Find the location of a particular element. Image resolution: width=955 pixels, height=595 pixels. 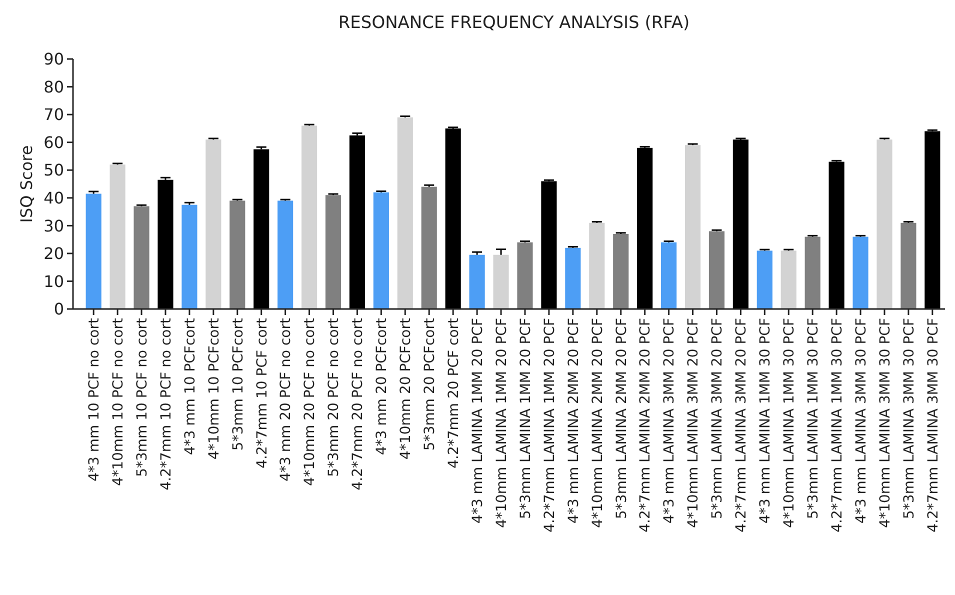

x-tick-label: 5*3mm 10 PCFcort is located at coordinates (238, 384).